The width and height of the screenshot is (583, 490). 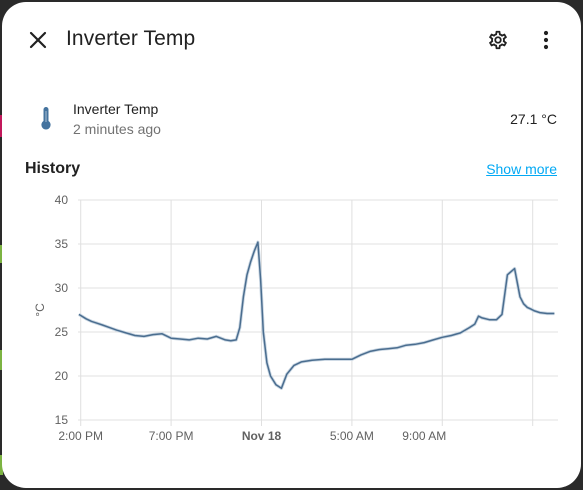 I want to click on more-vertical-icon, so click(x=546, y=40).